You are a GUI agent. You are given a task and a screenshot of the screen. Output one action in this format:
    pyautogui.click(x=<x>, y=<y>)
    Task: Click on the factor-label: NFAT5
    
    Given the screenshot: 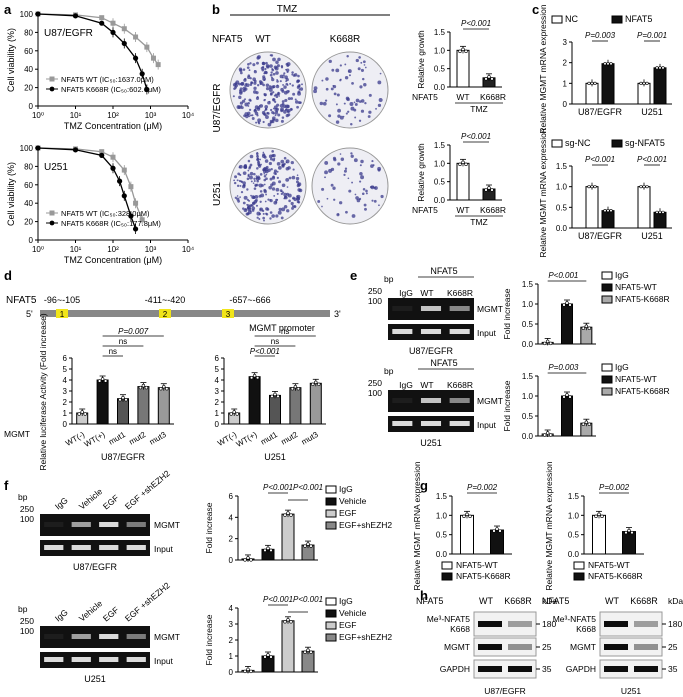 What is the action you would take?
    pyautogui.click(x=443, y=363)
    